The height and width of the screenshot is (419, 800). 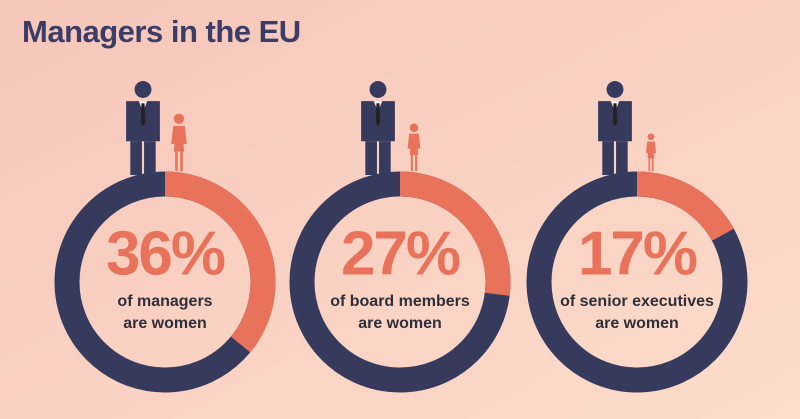 I want to click on value-label: 27%, so click(x=400, y=253).